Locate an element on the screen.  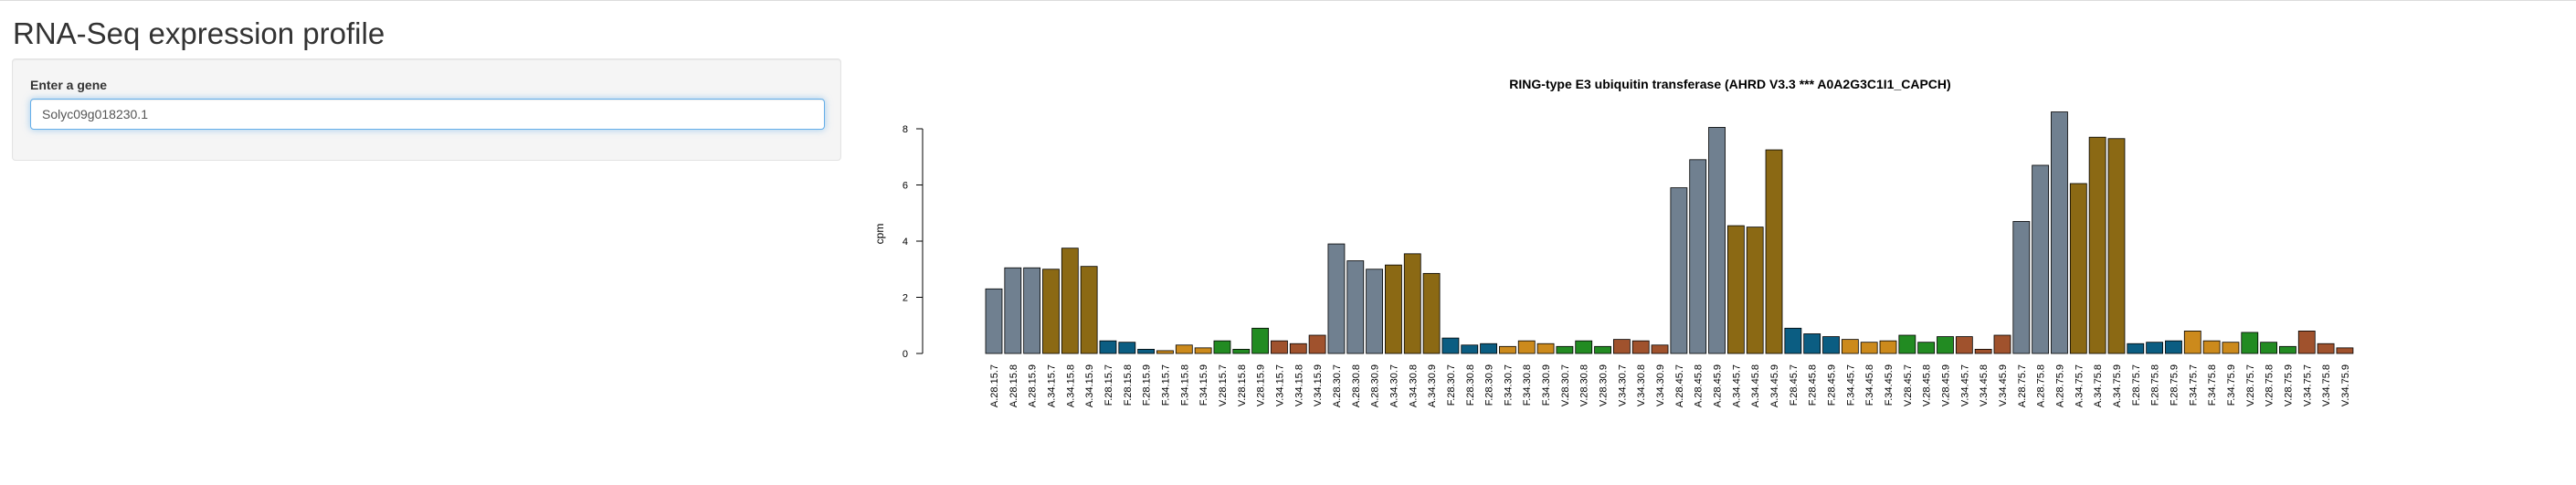
x-tick-label: F.34.75.8 is located at coordinates (2212, 385).